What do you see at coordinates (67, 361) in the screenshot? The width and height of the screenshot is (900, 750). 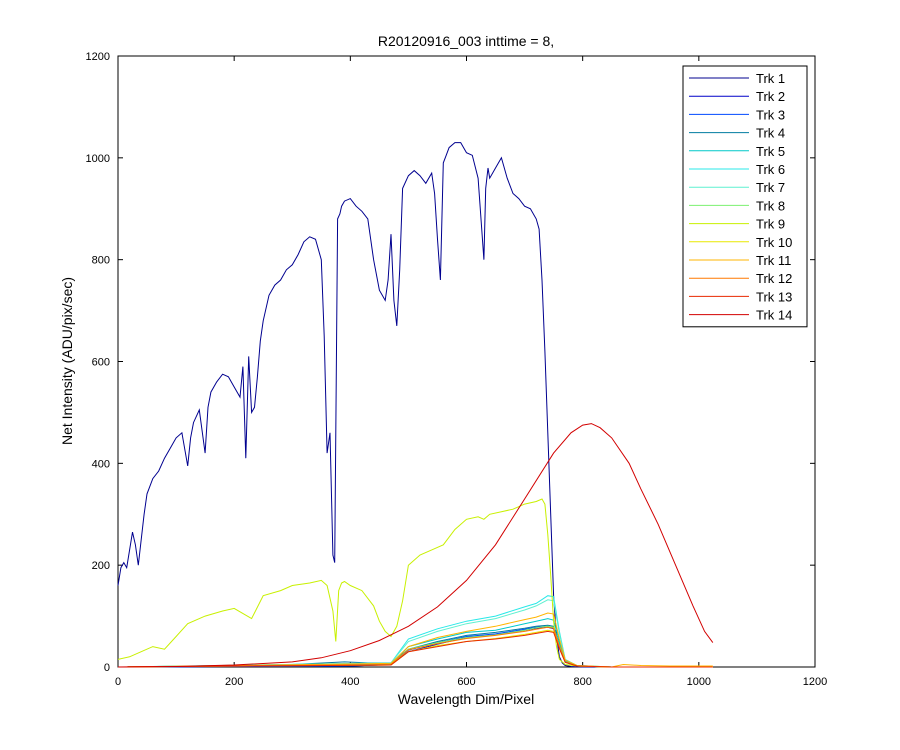 I see `y-axis-label: Net Intensity (ADU/pix/sec)` at bounding box center [67, 361].